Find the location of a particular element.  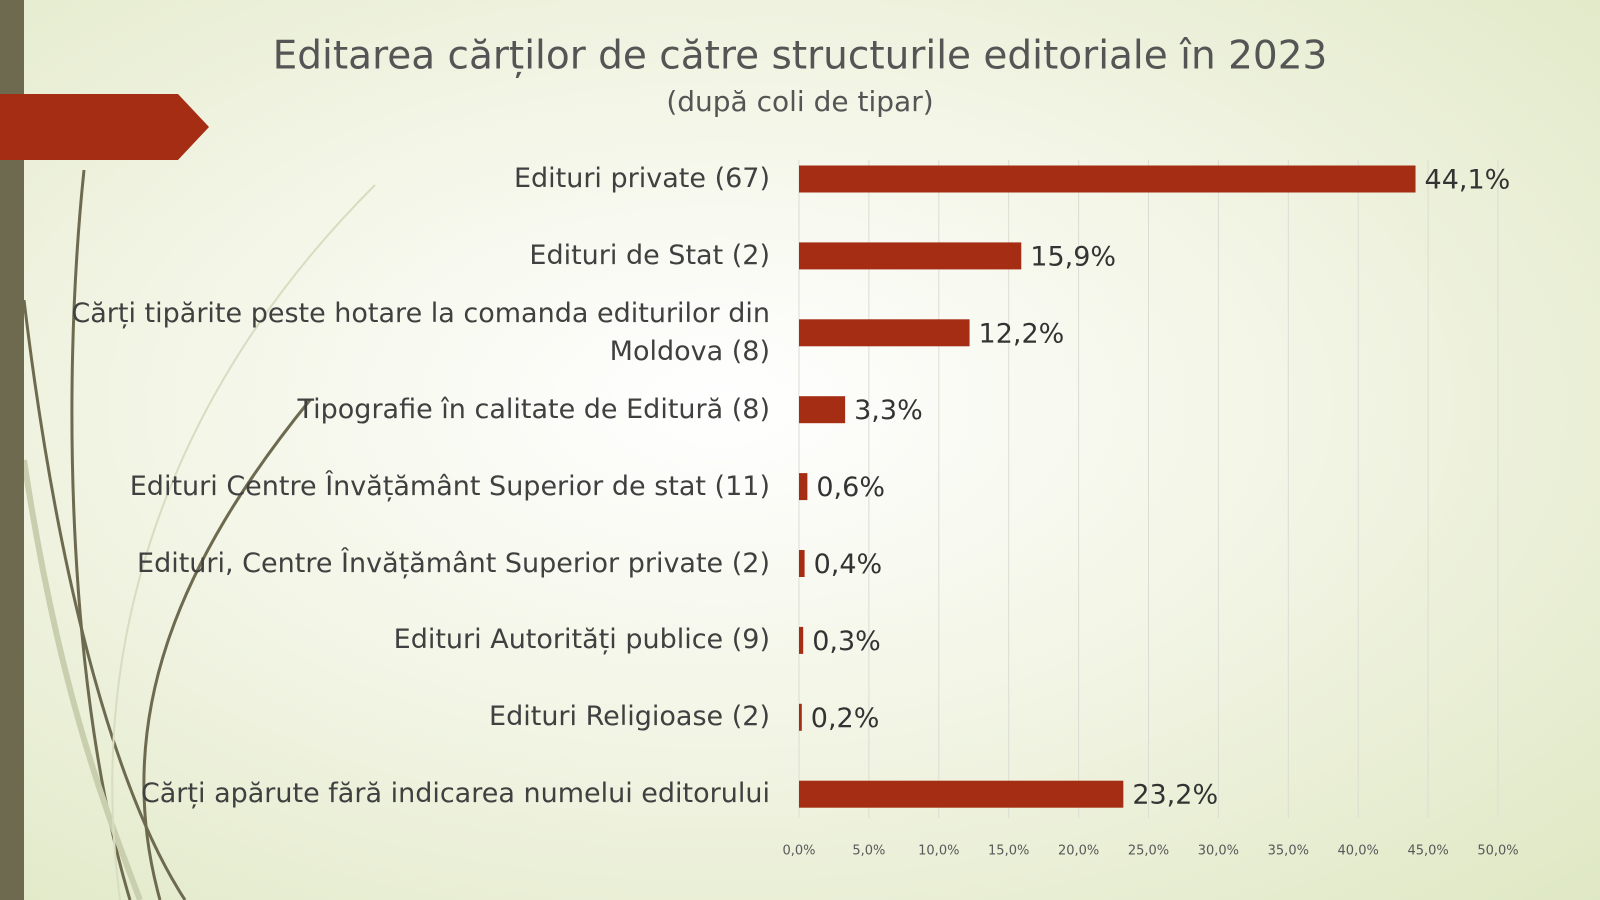

data-label: 0,6% is located at coordinates (850, 487).